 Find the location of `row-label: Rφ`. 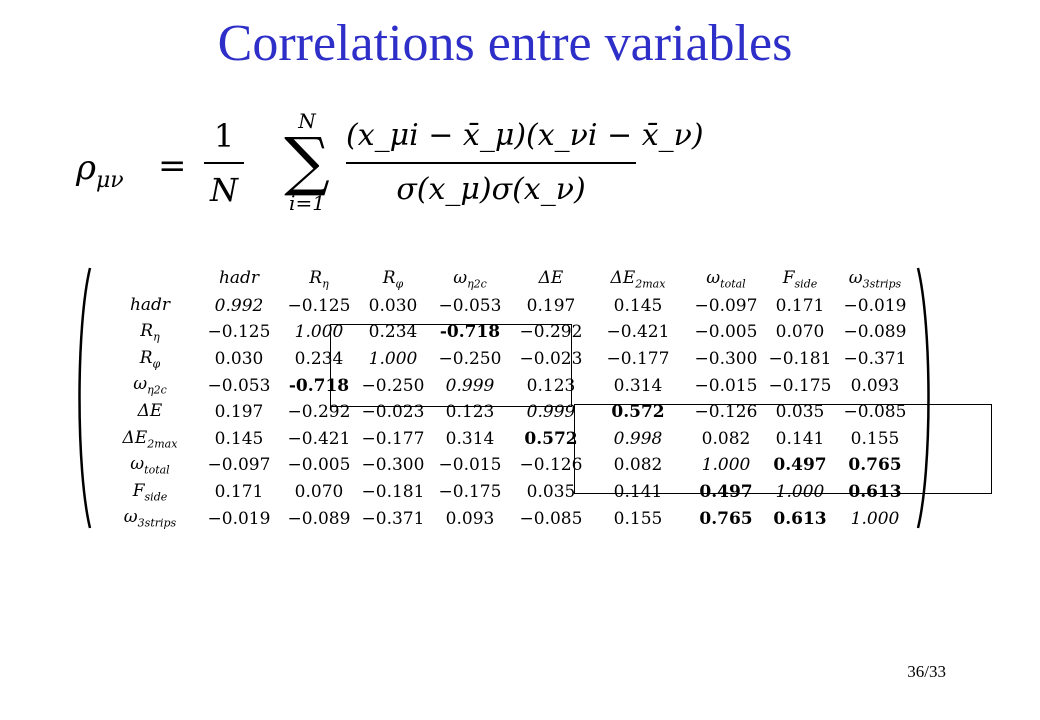

row-label: Rφ is located at coordinates (150, 359).